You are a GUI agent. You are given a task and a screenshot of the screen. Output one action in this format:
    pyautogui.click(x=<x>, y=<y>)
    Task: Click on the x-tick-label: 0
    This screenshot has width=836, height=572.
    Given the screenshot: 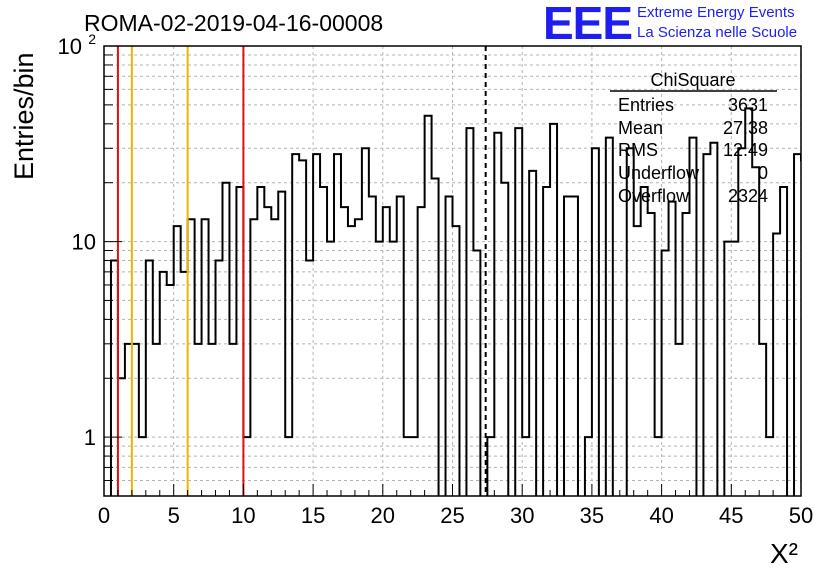 What is the action you would take?
    pyautogui.click(x=104, y=515)
    